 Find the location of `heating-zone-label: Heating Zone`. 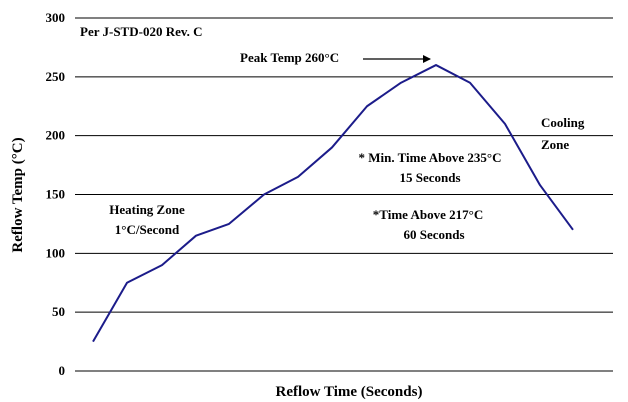

heating-zone-label: Heating Zone is located at coordinates (147, 209).